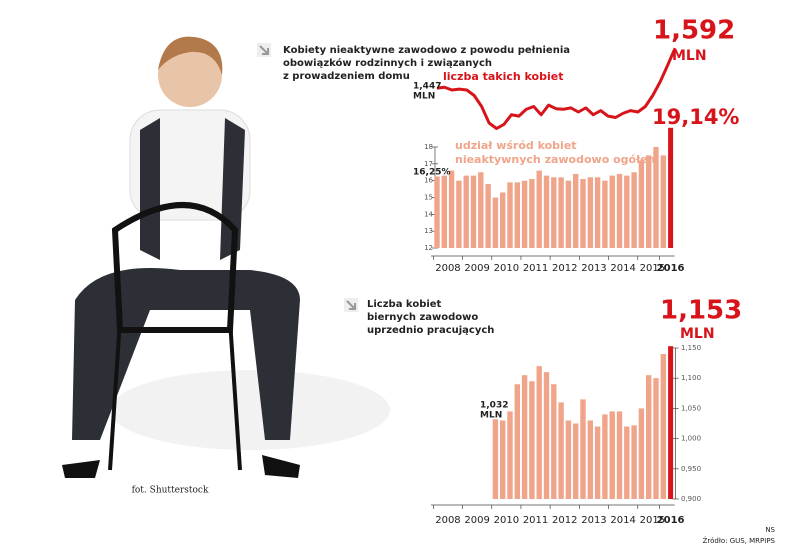 The image size is (805, 549). I want to click on y-tick-label: 1,050, so click(691, 408).